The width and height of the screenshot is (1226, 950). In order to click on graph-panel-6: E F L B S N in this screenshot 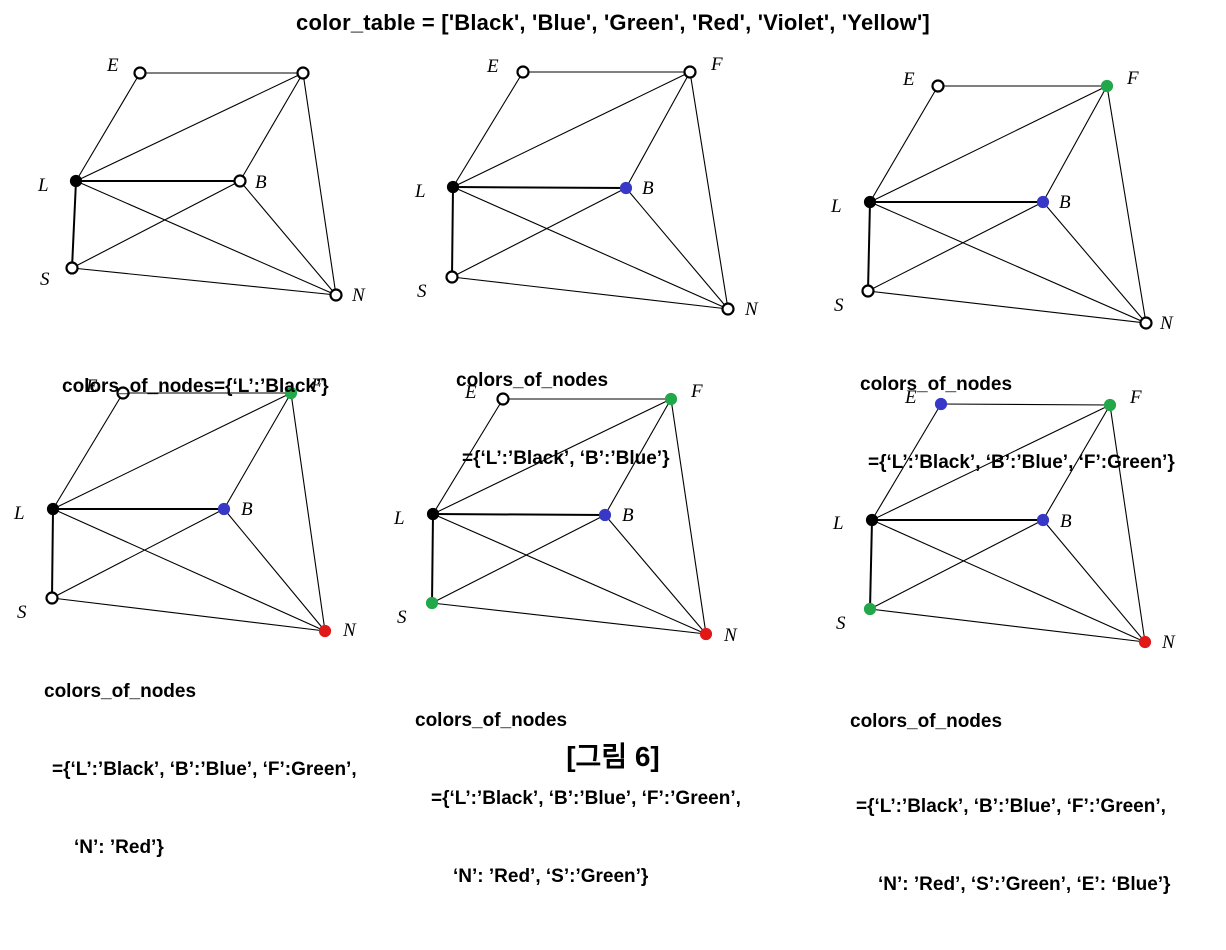, I will do `click(1004, 520)`.